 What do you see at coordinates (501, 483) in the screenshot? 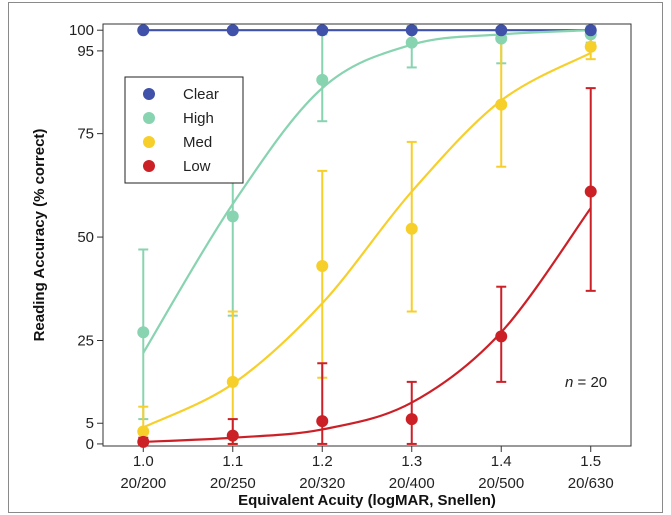
I see `x-tick-sublabel: 20/500` at bounding box center [501, 483].